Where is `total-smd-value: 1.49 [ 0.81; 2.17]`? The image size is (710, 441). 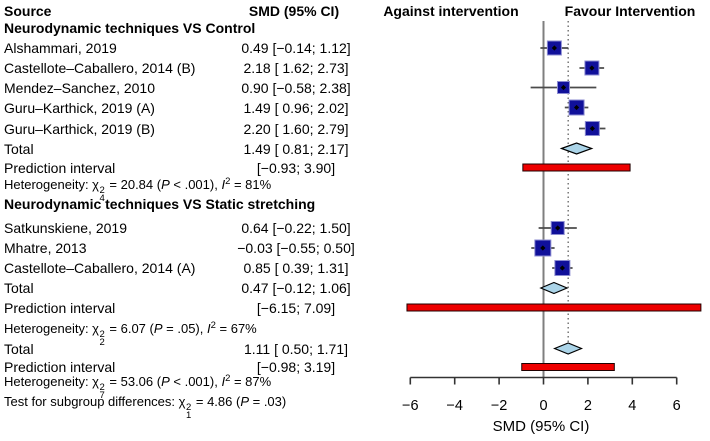 total-smd-value: 1.49 [ 0.81; 2.17] is located at coordinates (296, 148).